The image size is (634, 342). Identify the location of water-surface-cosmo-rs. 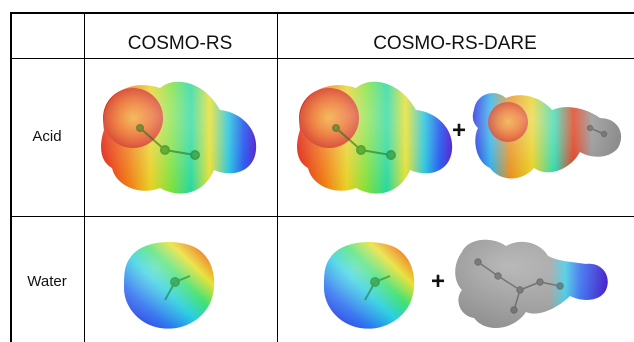
(169, 285).